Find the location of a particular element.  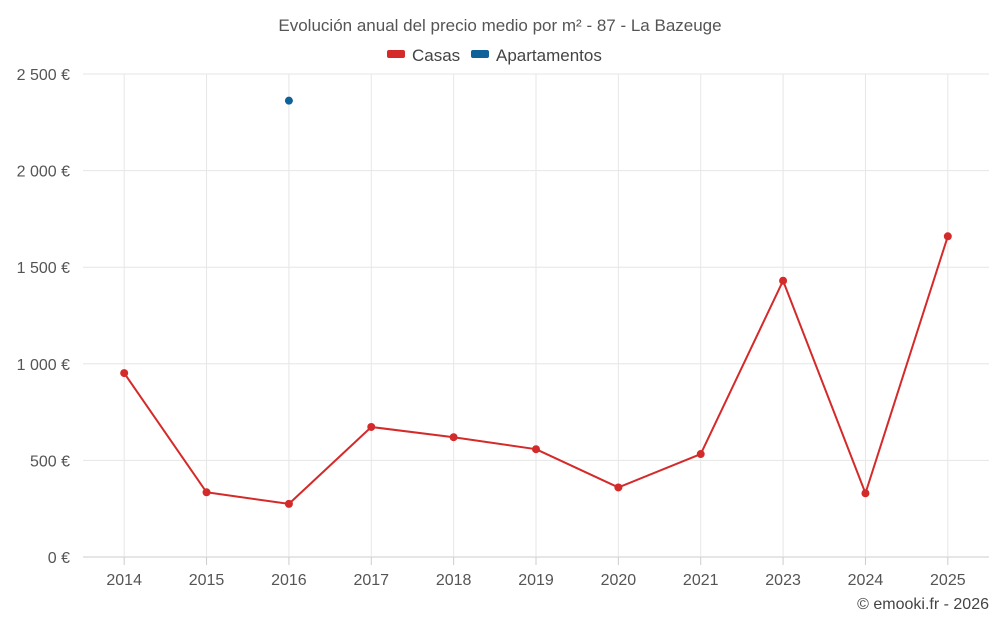

legend-swatch-apartamentos is located at coordinates (480, 54).